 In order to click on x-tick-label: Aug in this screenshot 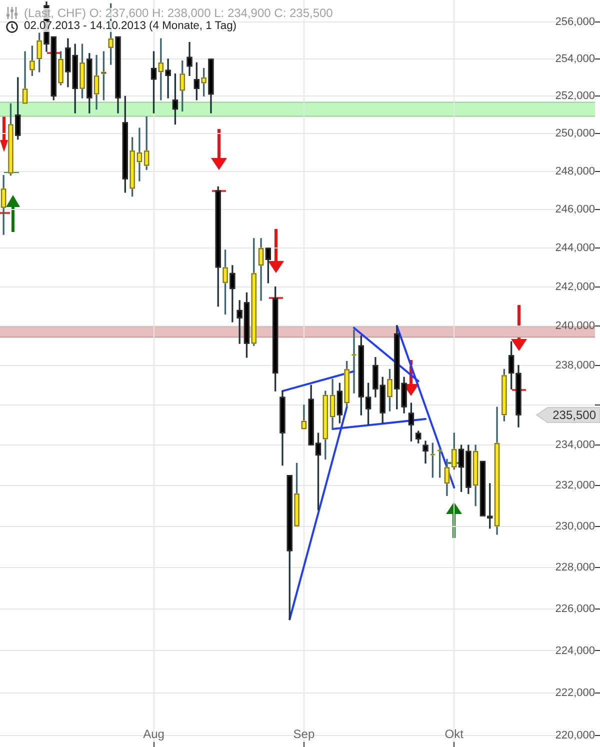, I will do `click(153, 734)`.